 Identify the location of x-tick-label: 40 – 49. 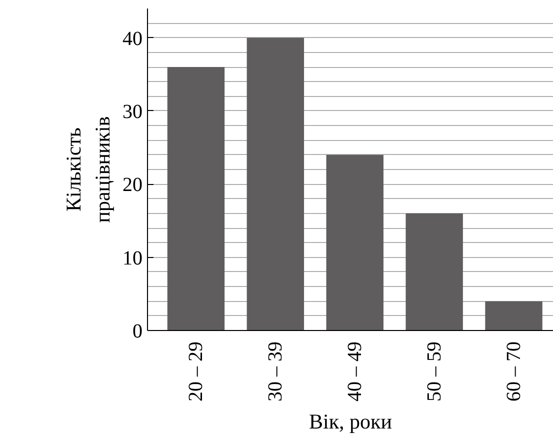
(355, 372).